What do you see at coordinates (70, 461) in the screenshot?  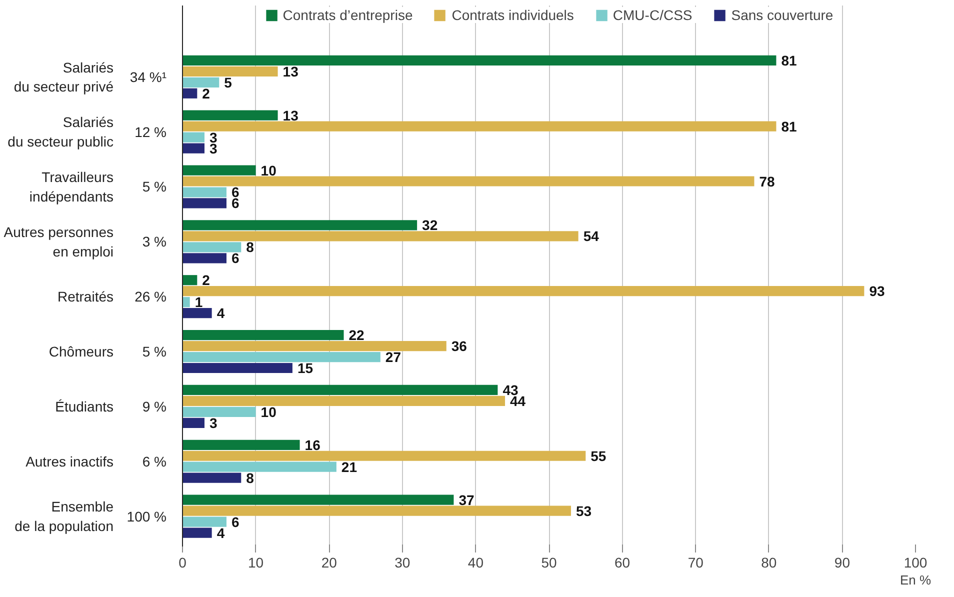 I see `y-tick-label: Autres inactifs` at bounding box center [70, 461].